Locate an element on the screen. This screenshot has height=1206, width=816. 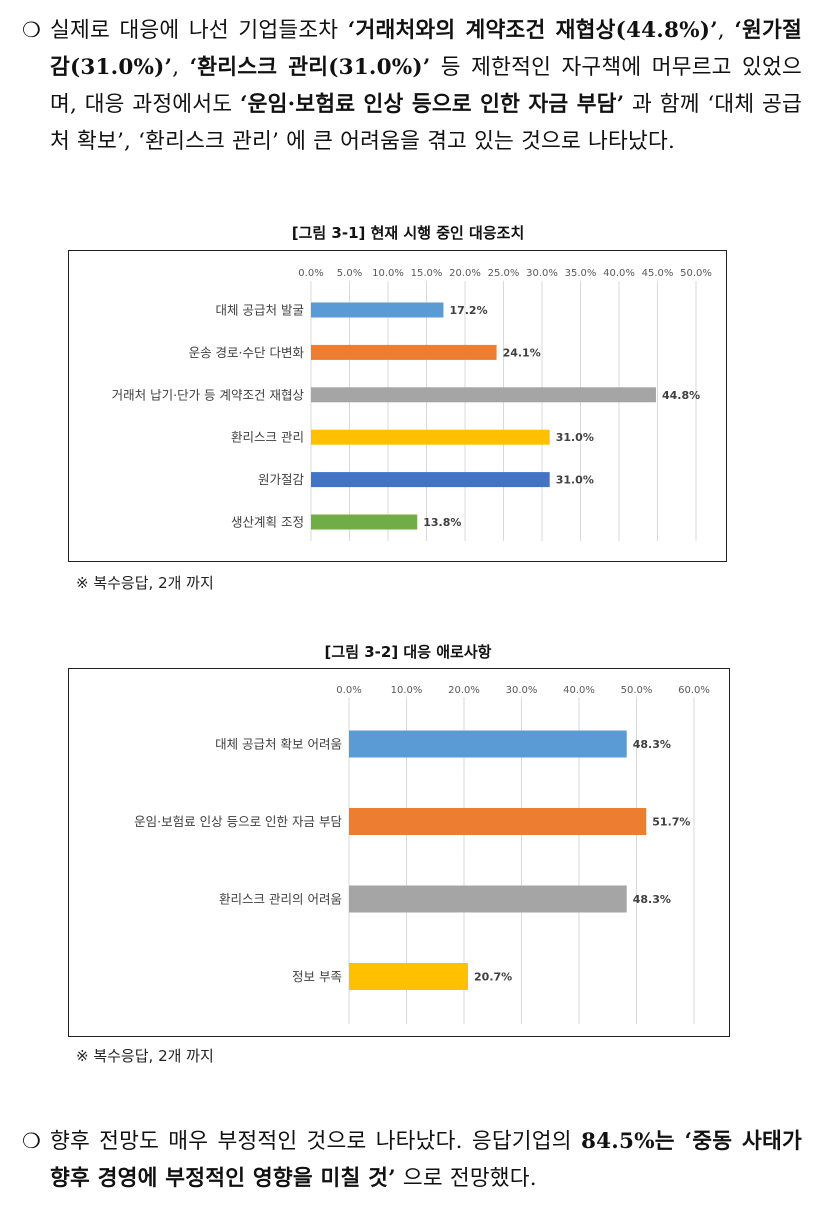
chart-2-category-label: 대체 공급처 확보 어려움 is located at coordinates (278, 744).